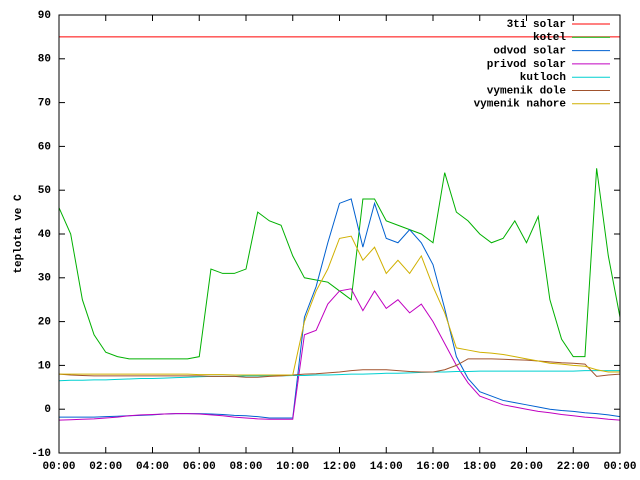  What do you see at coordinates (292, 467) in the screenshot?
I see `x-tick-label: 10:00` at bounding box center [292, 467].